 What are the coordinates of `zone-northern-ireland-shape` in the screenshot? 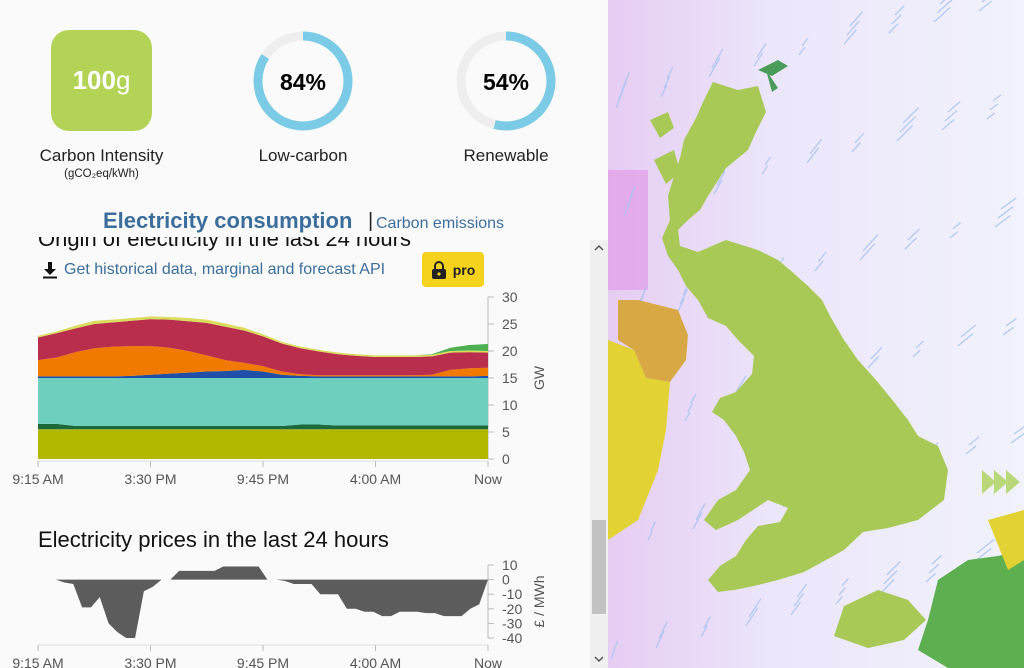 It's located at (653, 341).